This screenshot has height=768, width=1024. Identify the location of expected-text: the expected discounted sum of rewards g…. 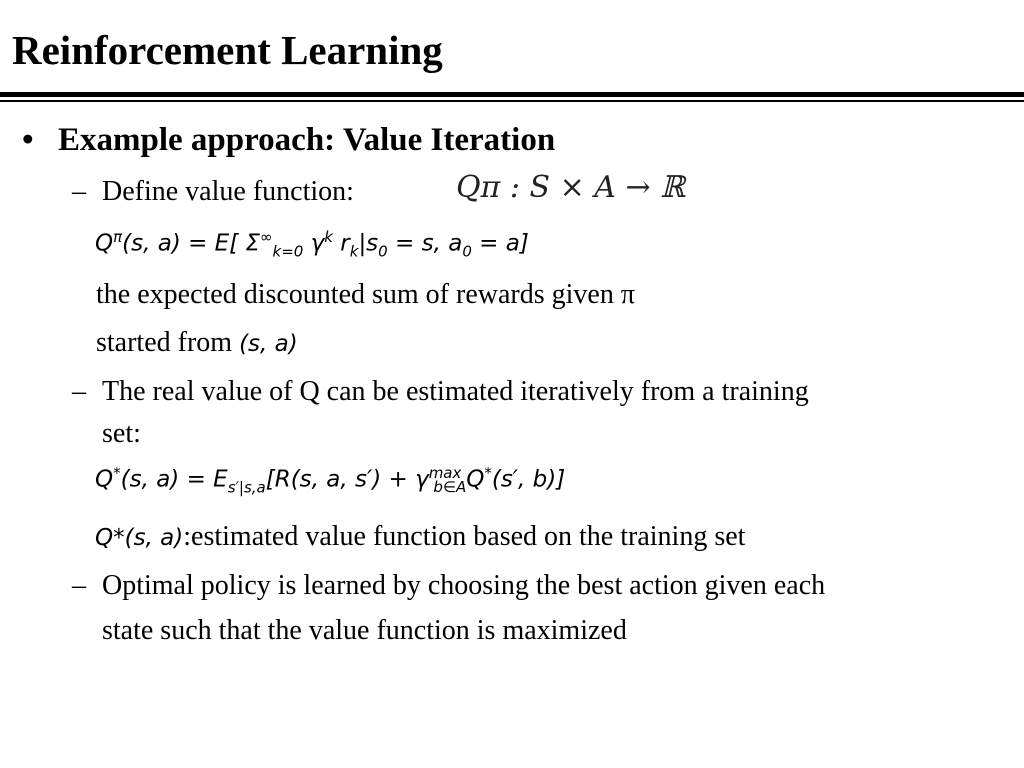
(365, 294).